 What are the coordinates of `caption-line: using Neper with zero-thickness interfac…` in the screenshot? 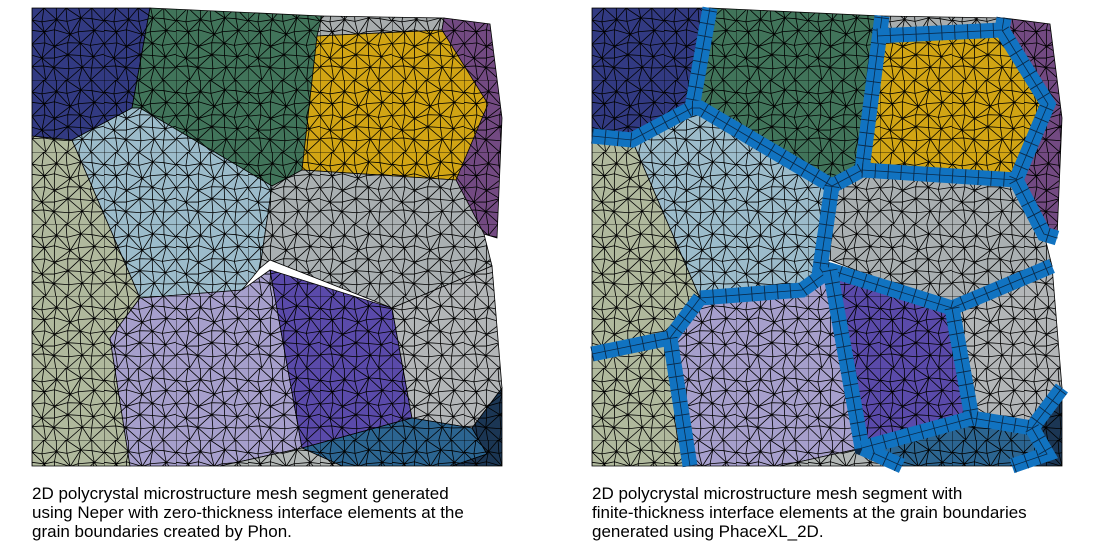 It's located at (248, 512).